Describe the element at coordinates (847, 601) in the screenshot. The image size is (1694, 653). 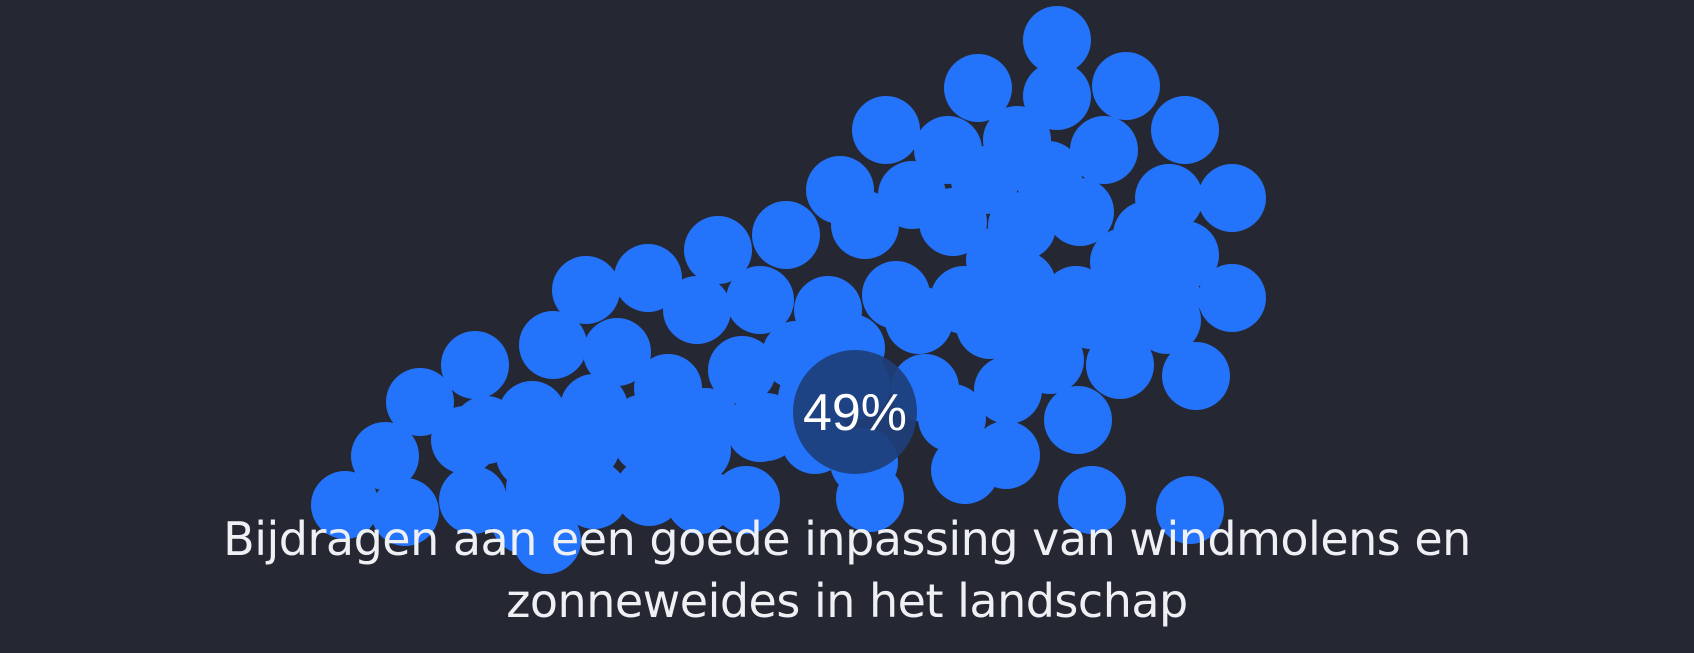
I see `caption-line-2: zonneweides in het landschap` at that location.